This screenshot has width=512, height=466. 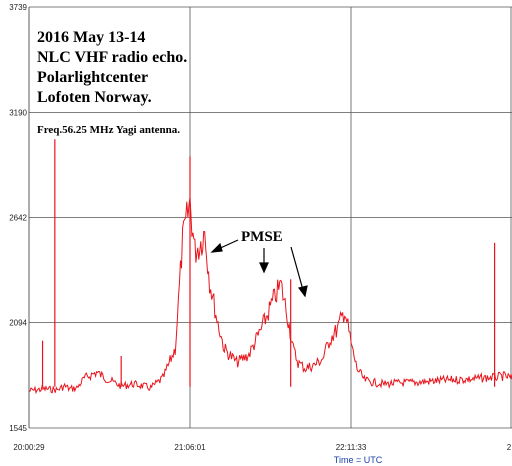 I want to click on x-tick-label: 21:06:01, so click(x=190, y=447).